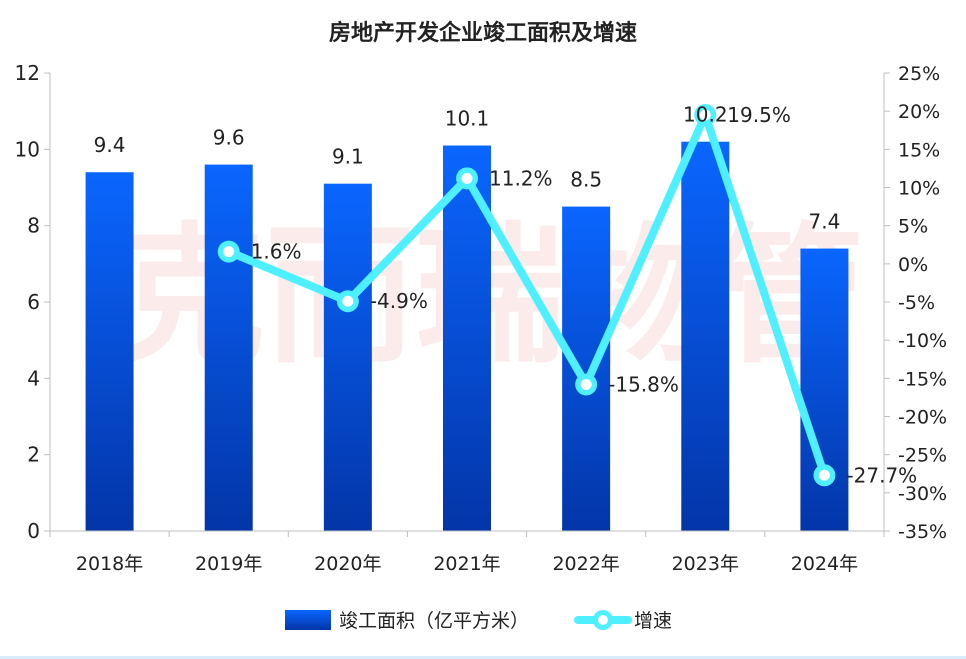 The width and height of the screenshot is (966, 659). I want to click on right-axis-tick-label: 20%, so click(919, 112).